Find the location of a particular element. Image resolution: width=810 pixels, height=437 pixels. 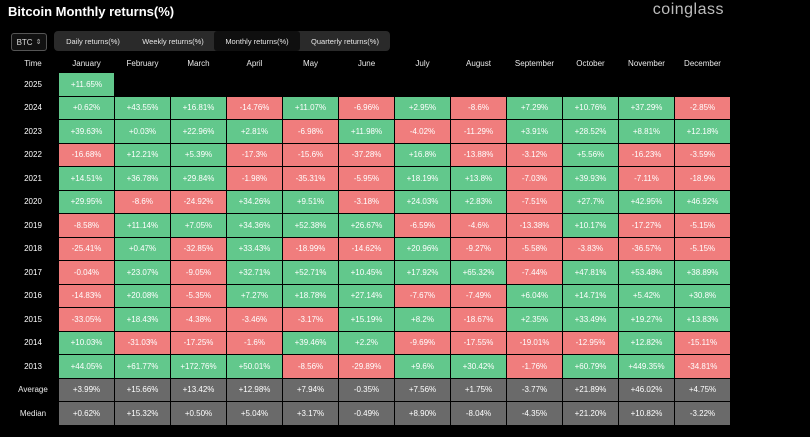

return-cell: -29.89% is located at coordinates (366, 366).